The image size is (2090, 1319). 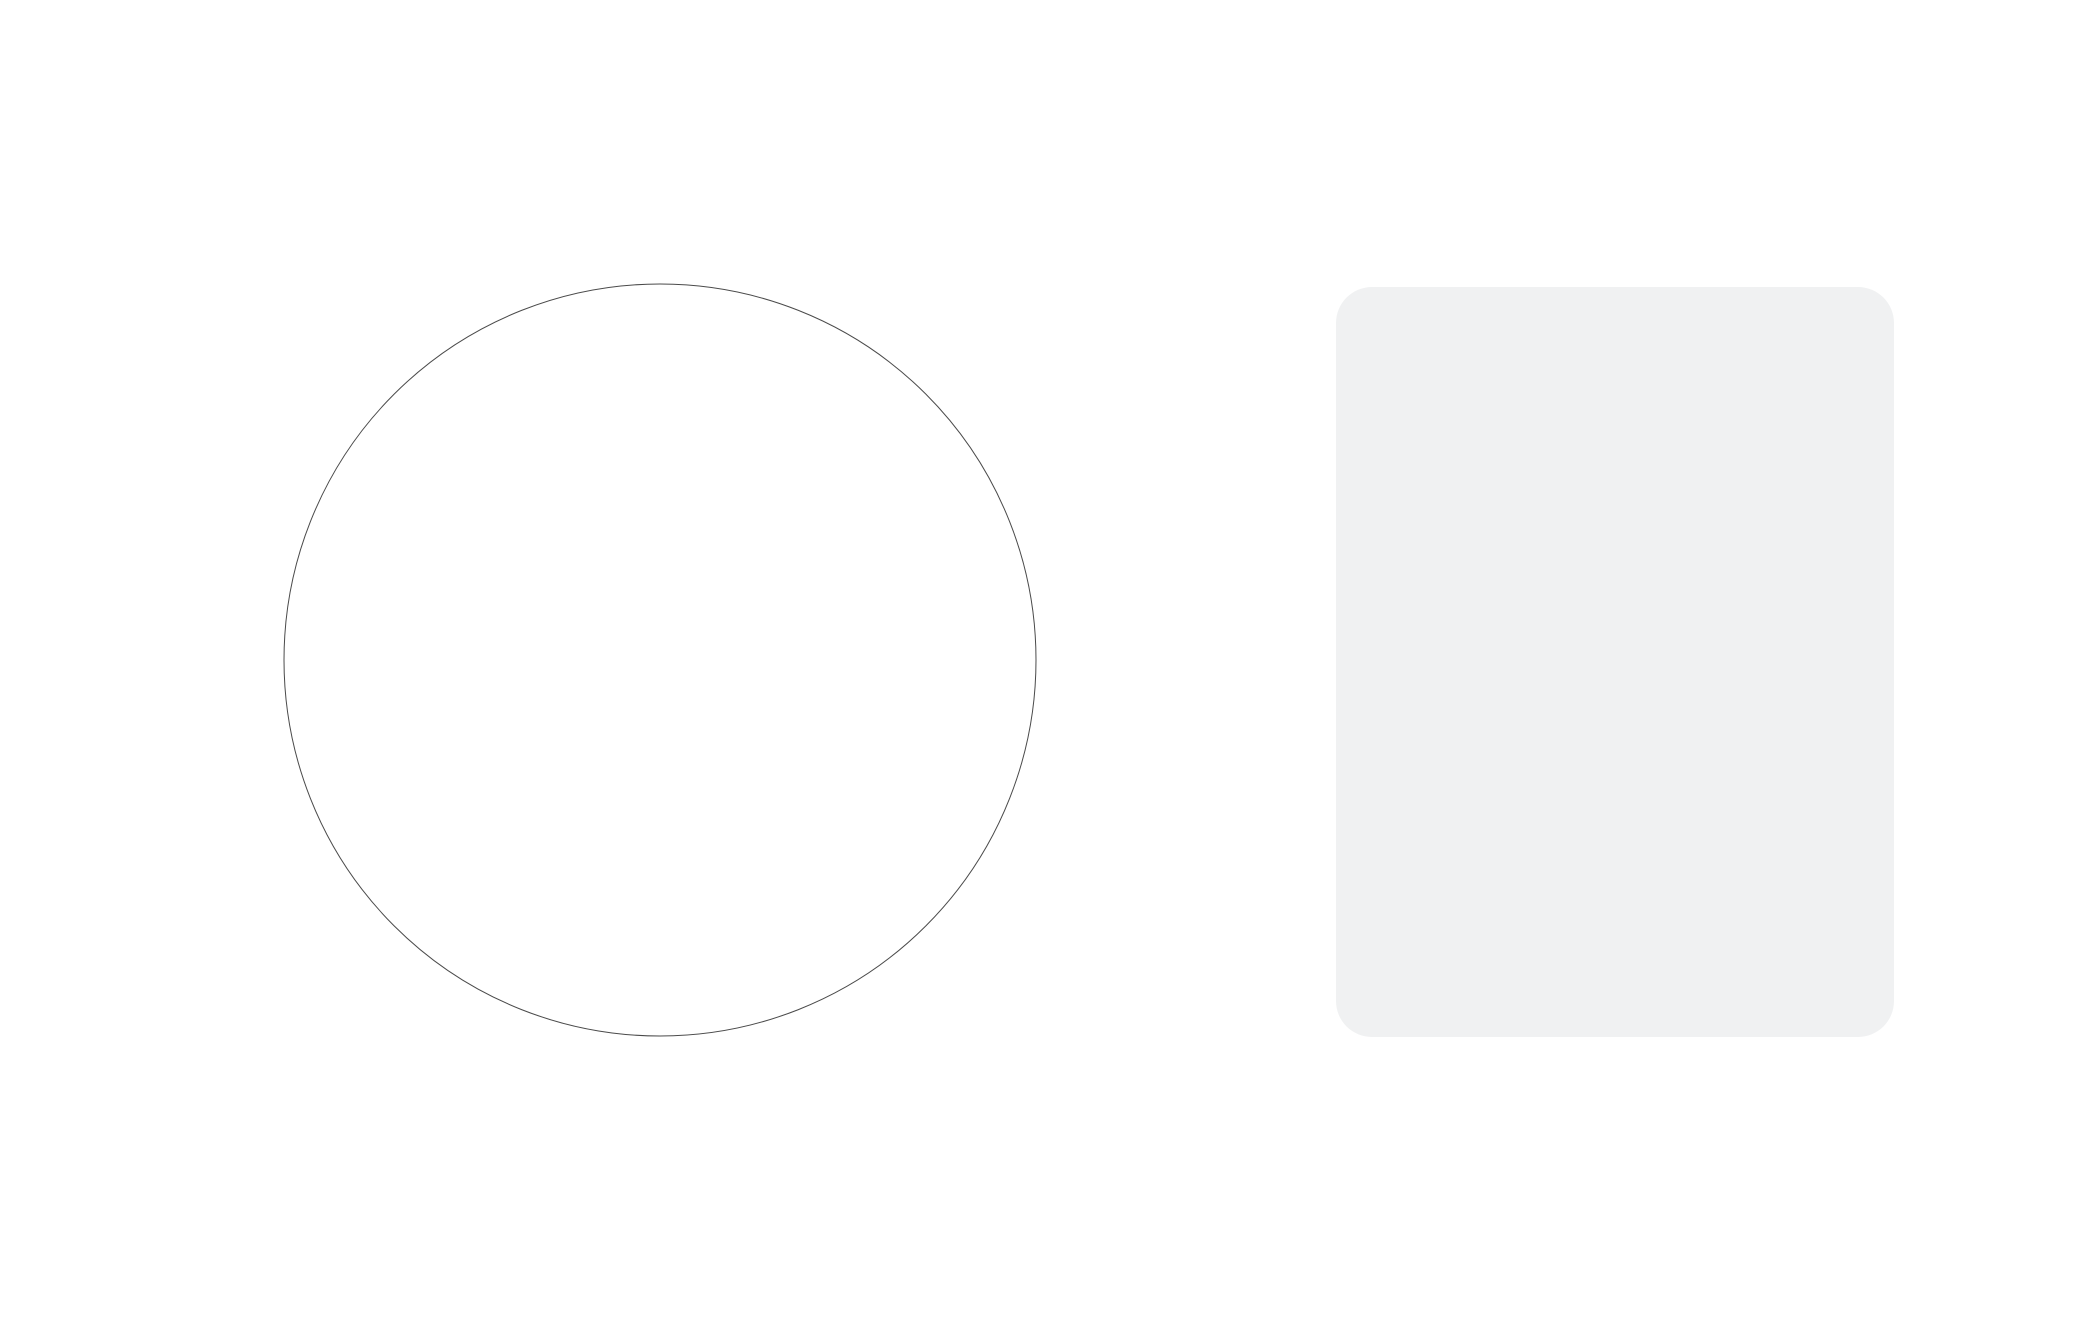 I want to click on legend-item-tetrad-square, so click(x=1615, y=1220).